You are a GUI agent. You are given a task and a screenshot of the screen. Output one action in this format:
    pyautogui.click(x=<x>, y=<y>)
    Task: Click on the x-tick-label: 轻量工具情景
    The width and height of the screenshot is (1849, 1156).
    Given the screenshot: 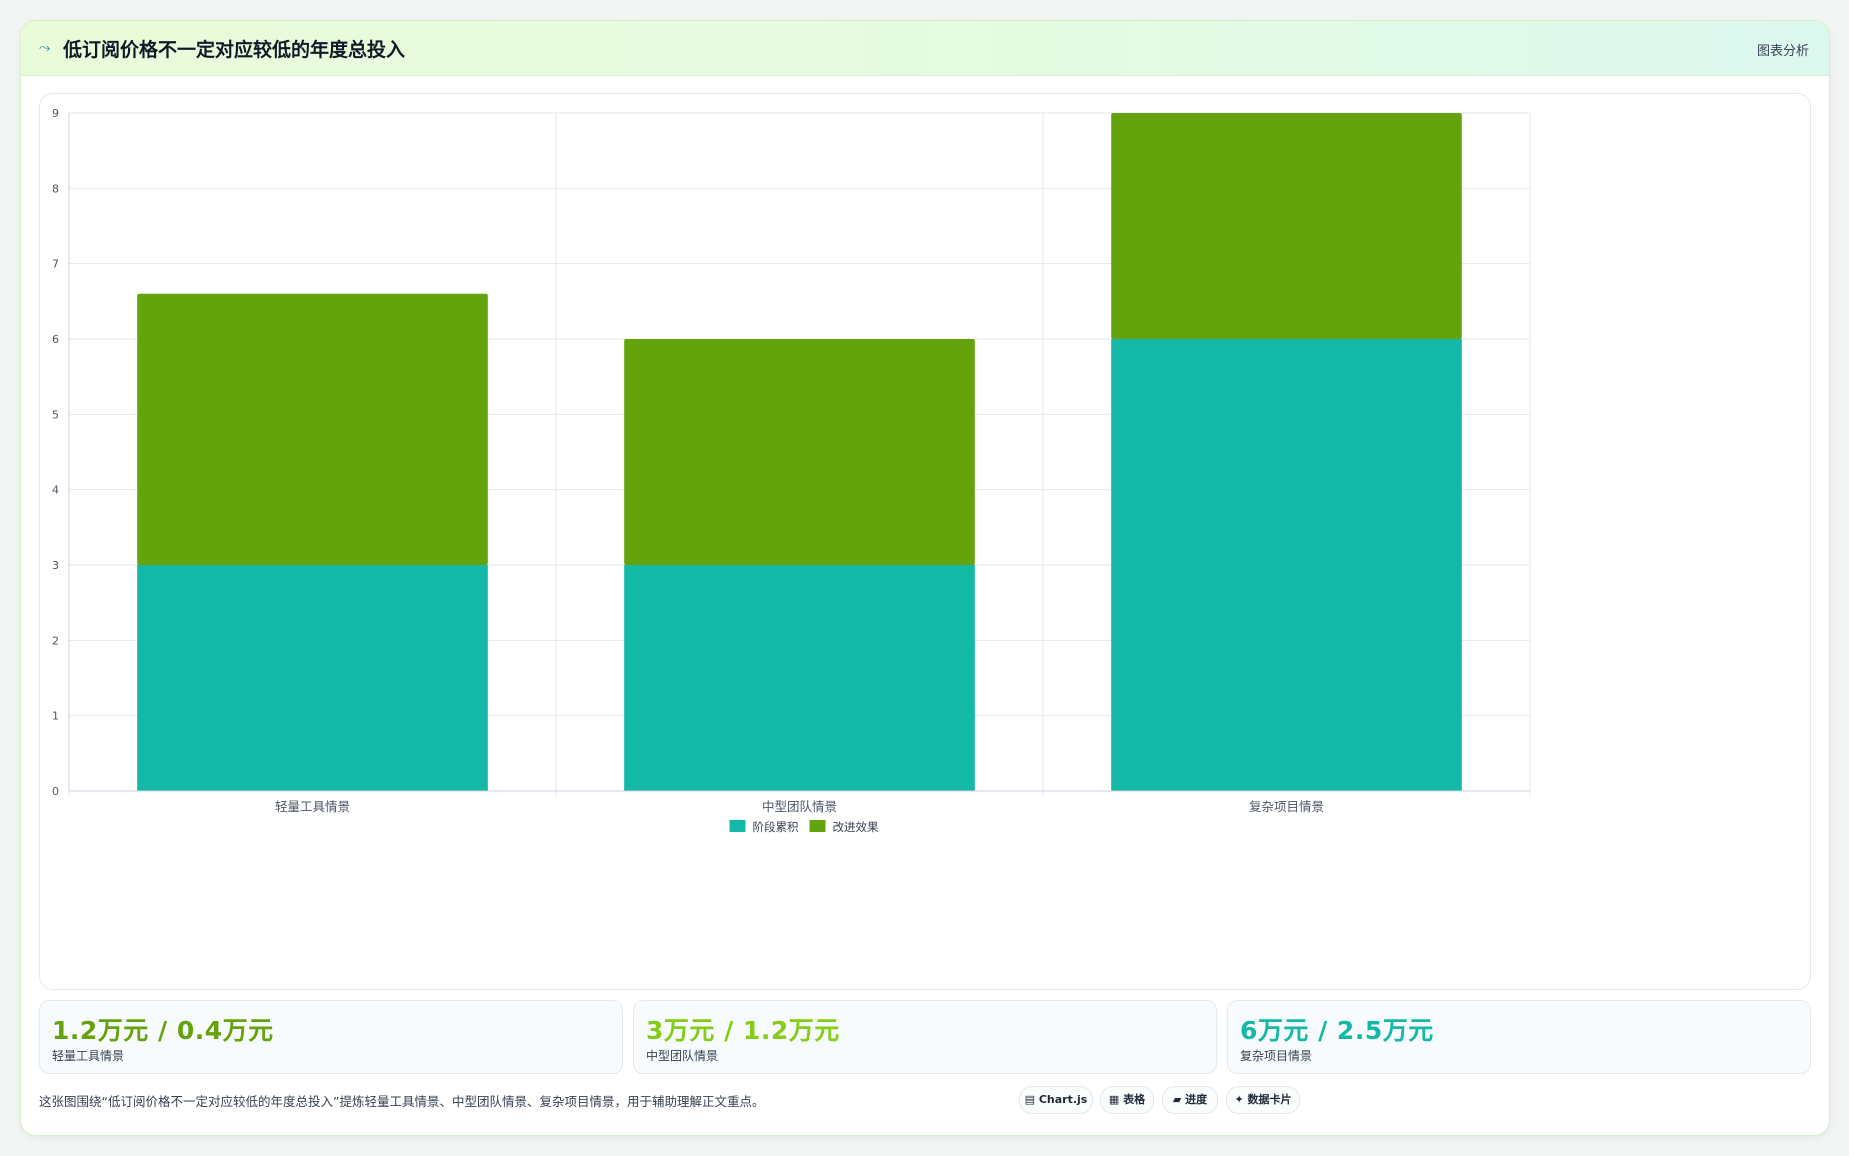 What is the action you would take?
    pyautogui.click(x=312, y=806)
    